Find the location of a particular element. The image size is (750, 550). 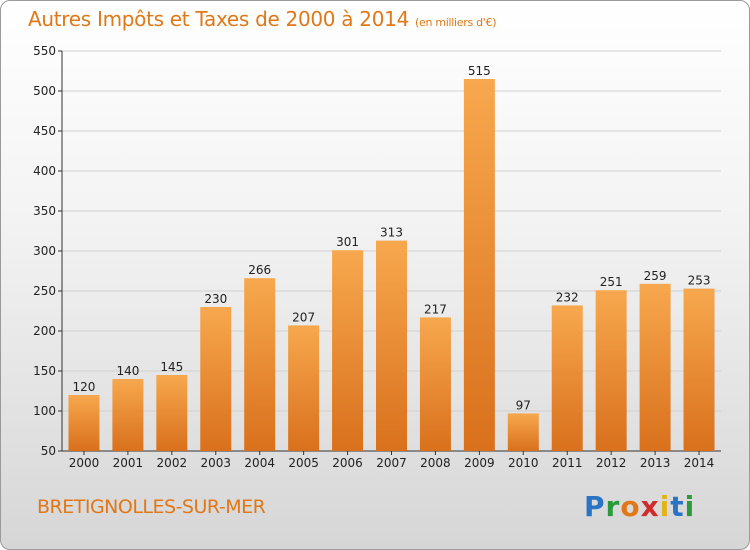

logo-letter: P is located at coordinates (595, 506).